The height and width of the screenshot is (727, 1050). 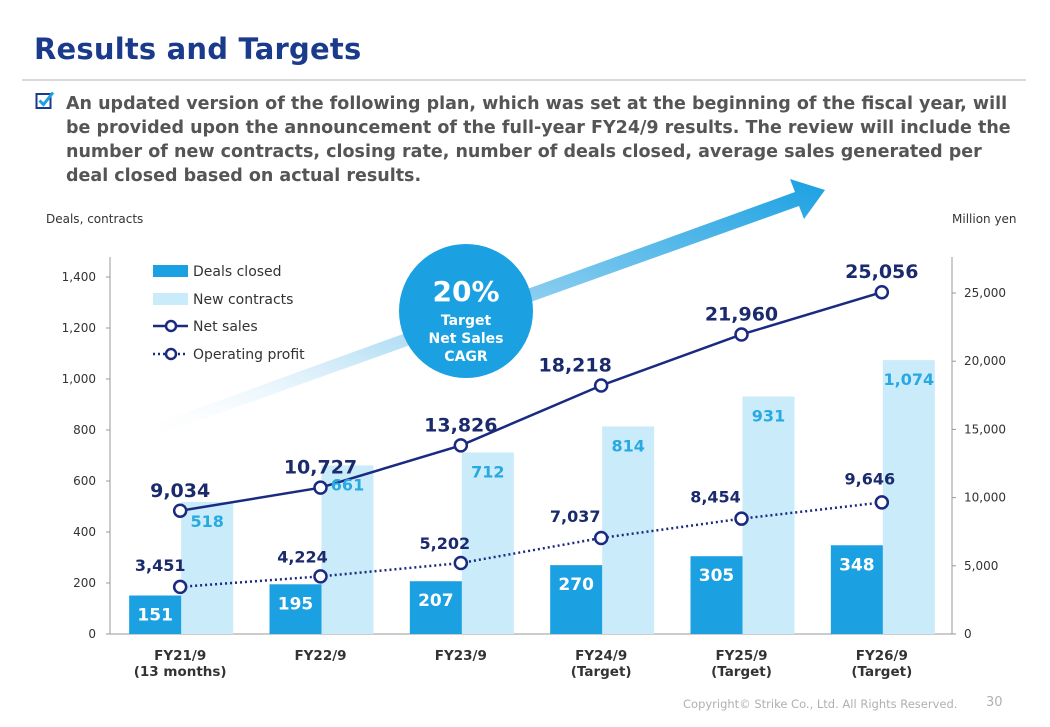 I want to click on net-sales-value: 13,826, so click(x=460, y=425).